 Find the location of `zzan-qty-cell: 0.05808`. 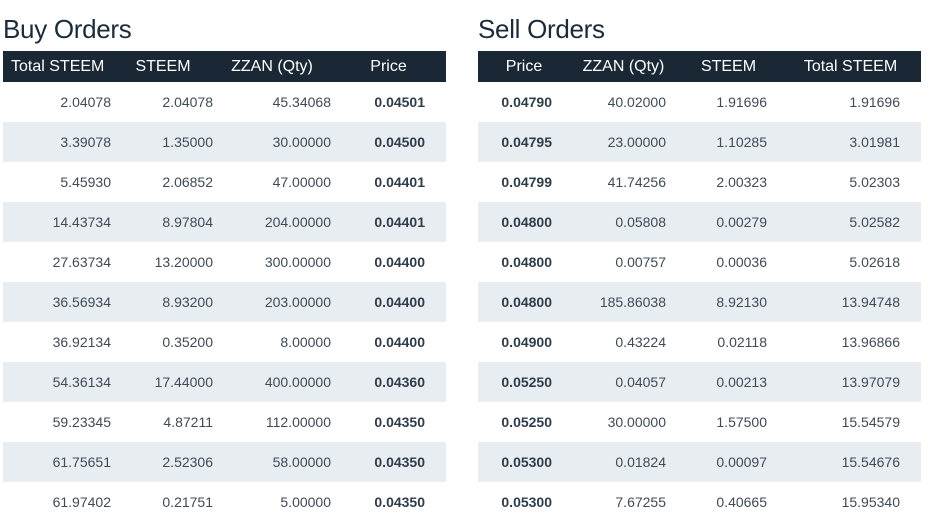

zzan-qty-cell: 0.05808 is located at coordinates (640, 222).